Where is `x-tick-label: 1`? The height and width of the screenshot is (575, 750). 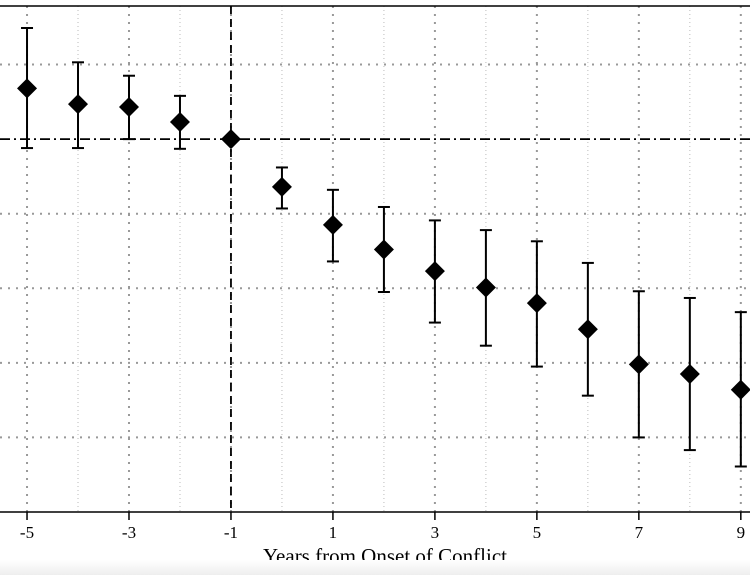
x-tick-label: 1 is located at coordinates (333, 532).